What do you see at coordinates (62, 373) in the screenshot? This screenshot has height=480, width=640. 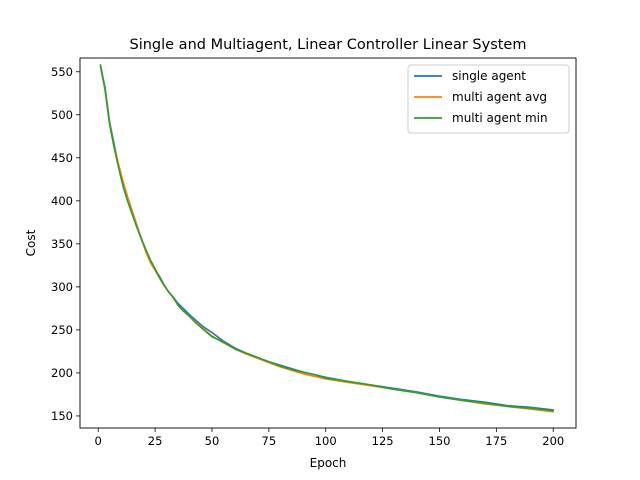 I see `y-tick-label: 200` at bounding box center [62, 373].